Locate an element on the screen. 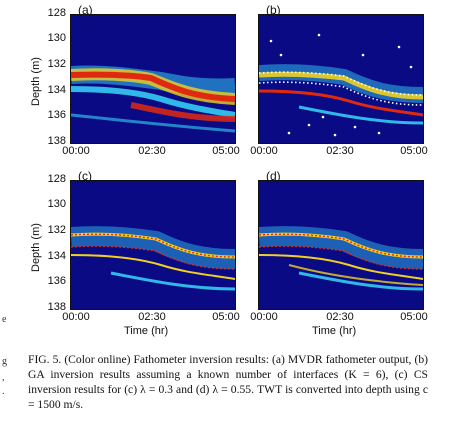 This screenshot has height=423, width=457. margin-fragment: , is located at coordinates (3, 377).